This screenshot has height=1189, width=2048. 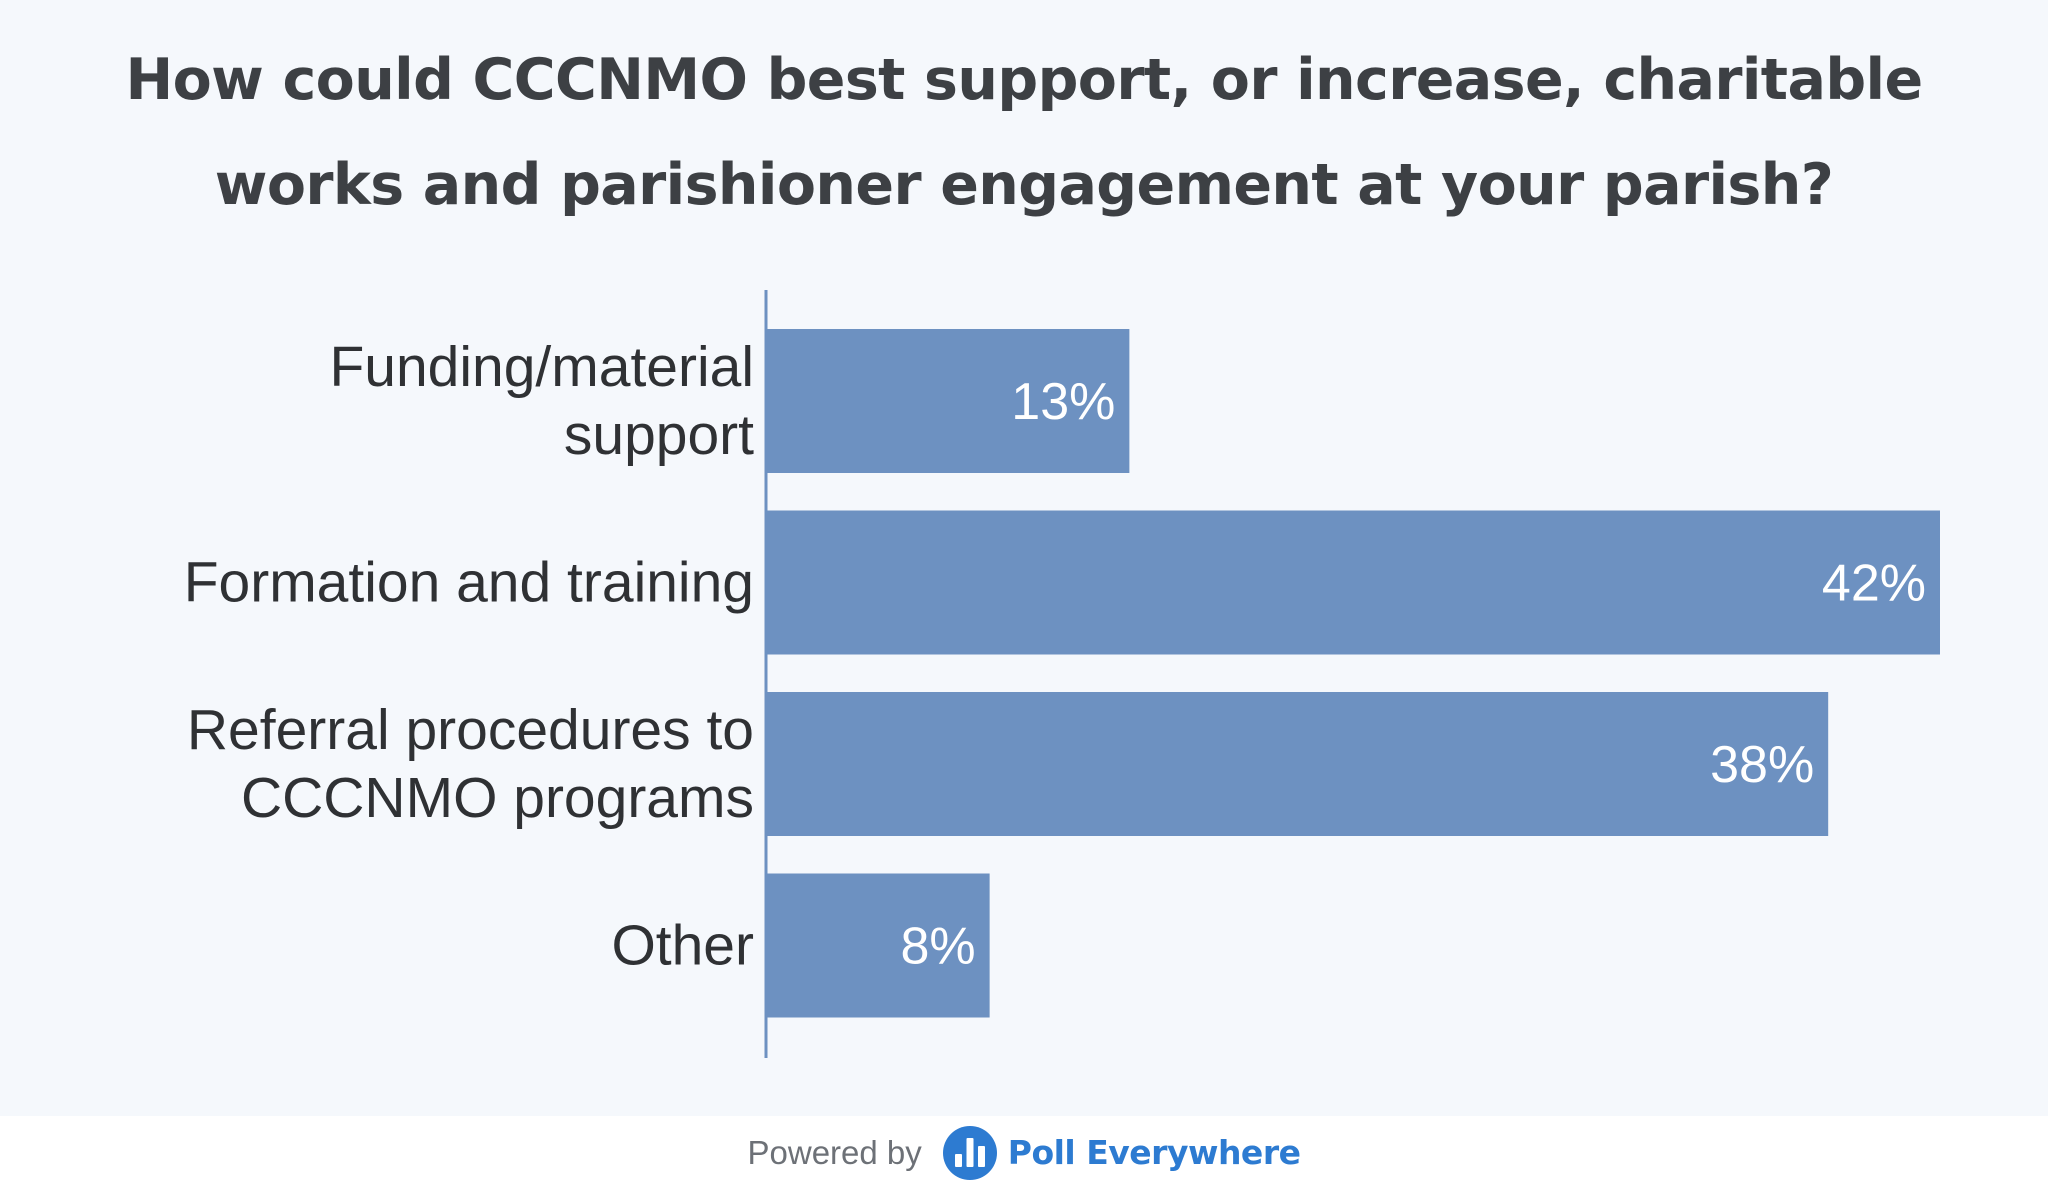 I want to click on value-label-2: 38%, so click(x=1762, y=765).